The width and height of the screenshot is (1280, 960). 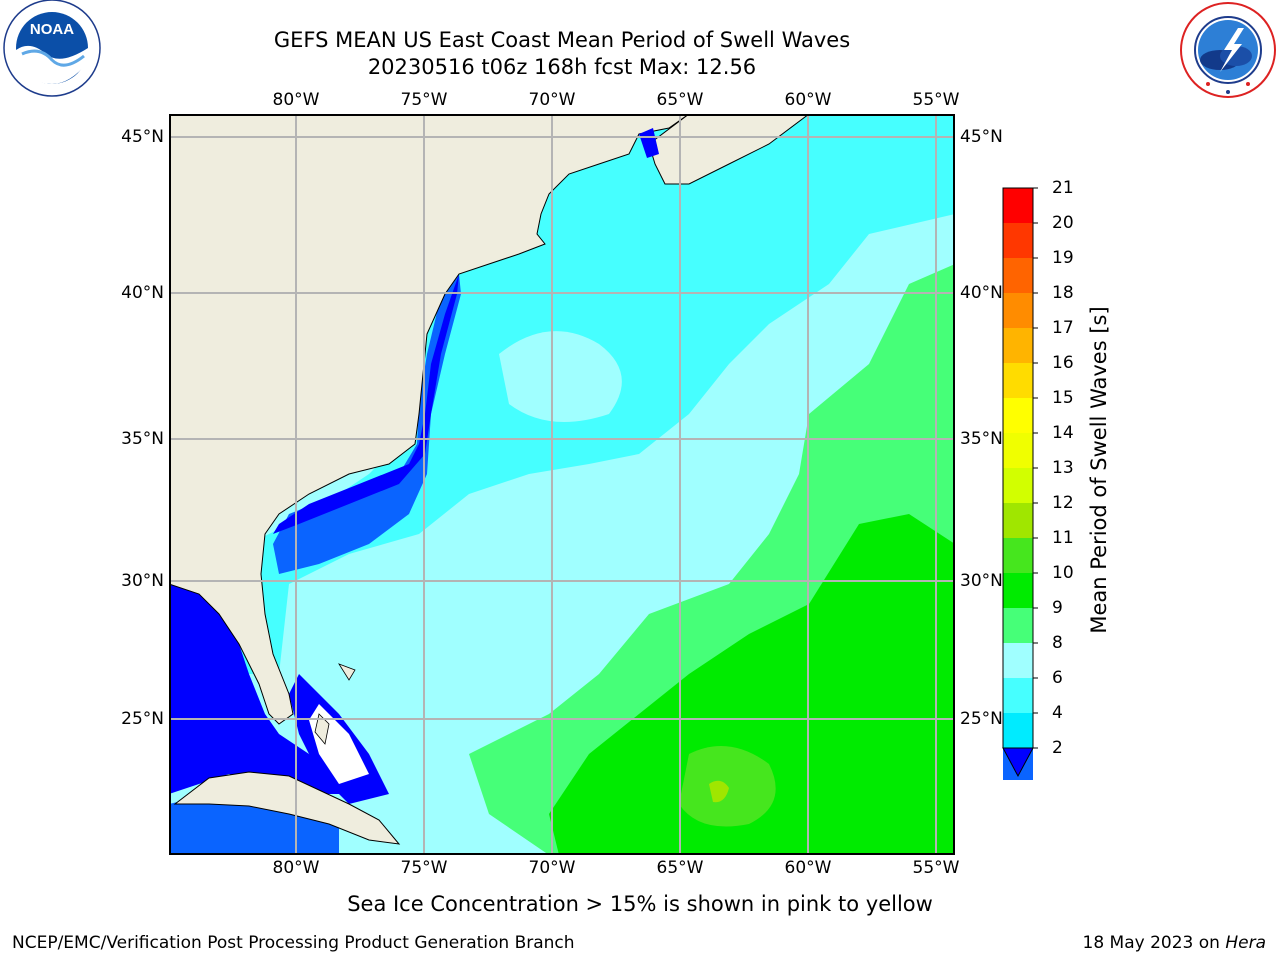 I want to click on footer-date: 18 May 2023 on Hera, so click(x=1175, y=943).